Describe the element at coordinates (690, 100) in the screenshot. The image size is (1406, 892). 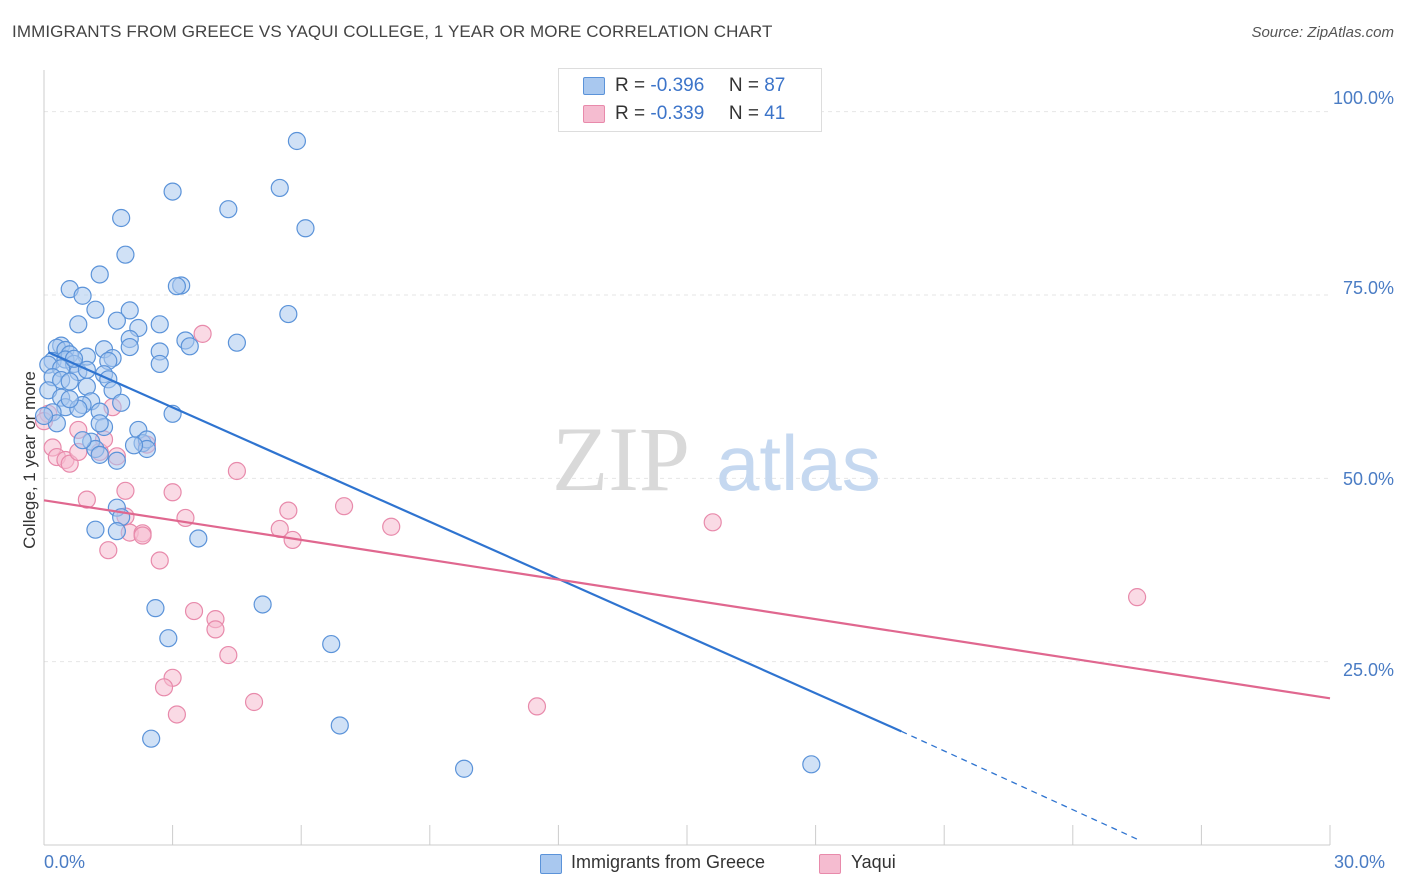
I see `stats-legend: R = -0.396 N = 87 R = -0.339 N = 41` at that location.